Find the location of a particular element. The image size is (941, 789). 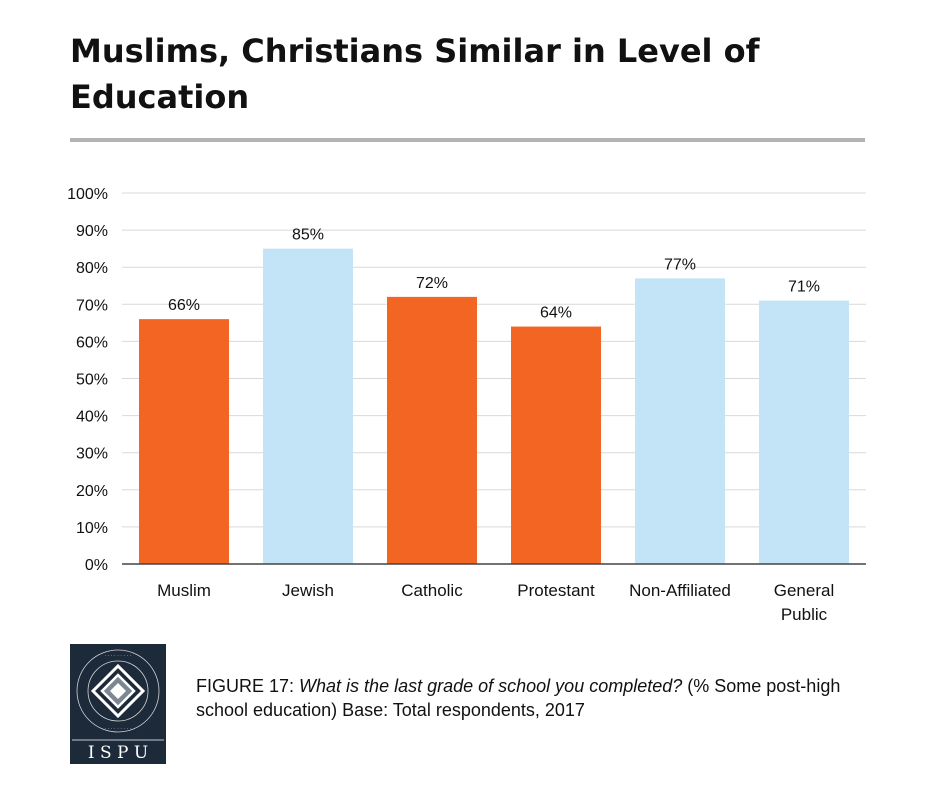

figure-label: FIGURE 17 is located at coordinates (243, 686).